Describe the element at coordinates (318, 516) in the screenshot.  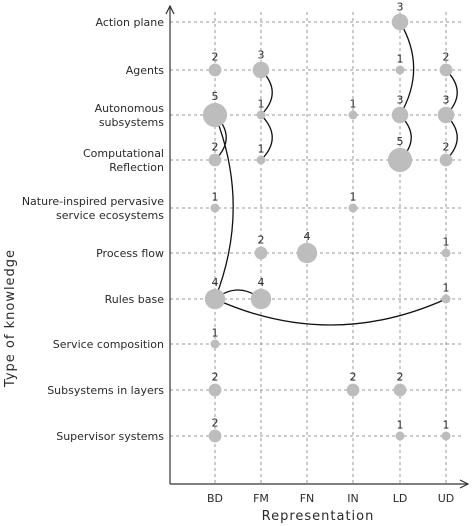
I see `x-axis-label: Representation` at that location.